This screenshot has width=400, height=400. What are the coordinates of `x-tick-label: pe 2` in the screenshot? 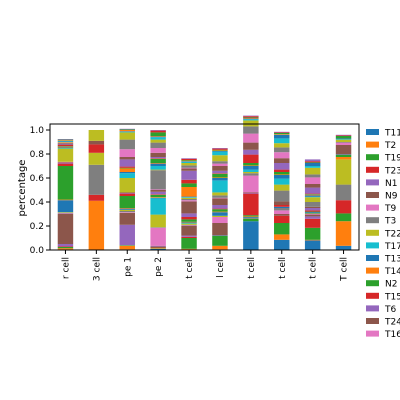 It's located at (159, 267).